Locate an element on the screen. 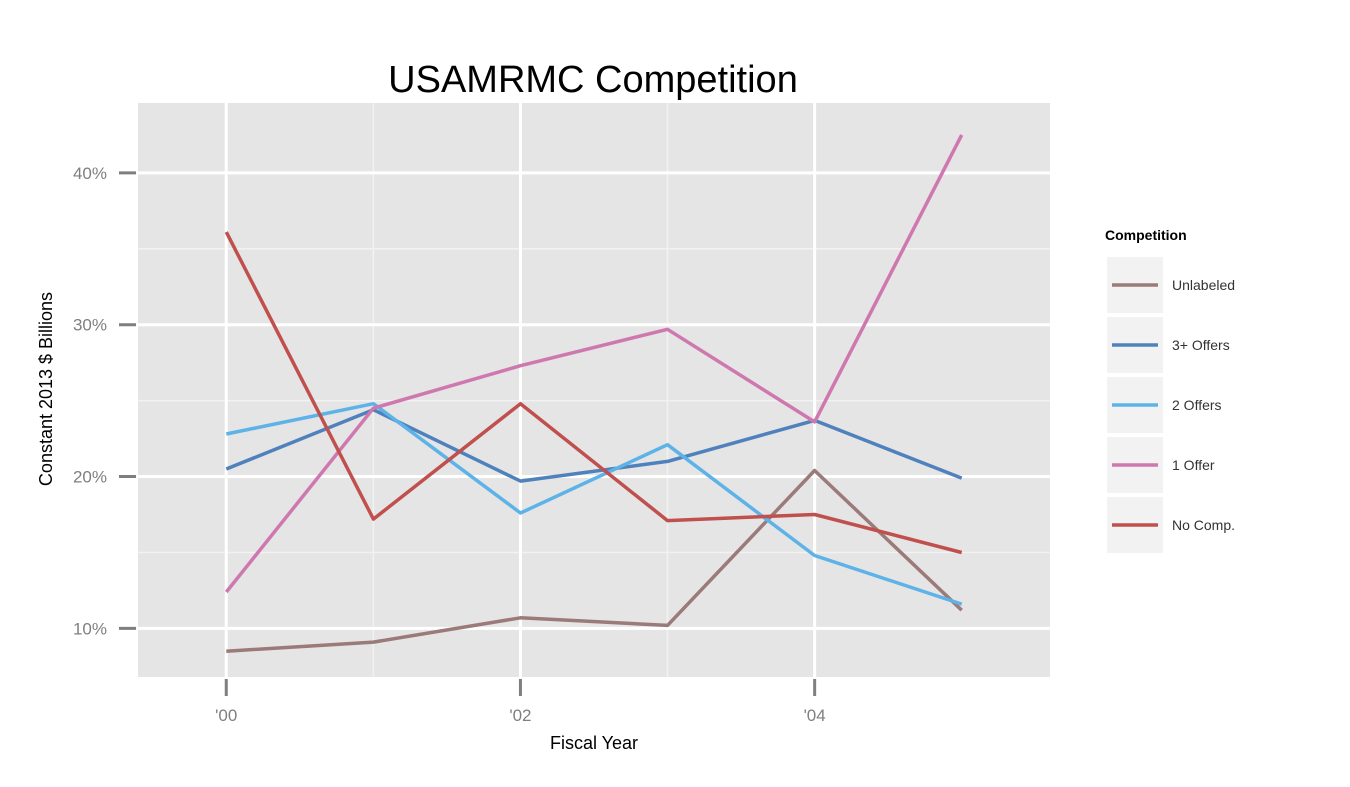 Image resolution: width=1350 pixels, height=787 pixels. legend-label: Unlabeled is located at coordinates (1203, 285).